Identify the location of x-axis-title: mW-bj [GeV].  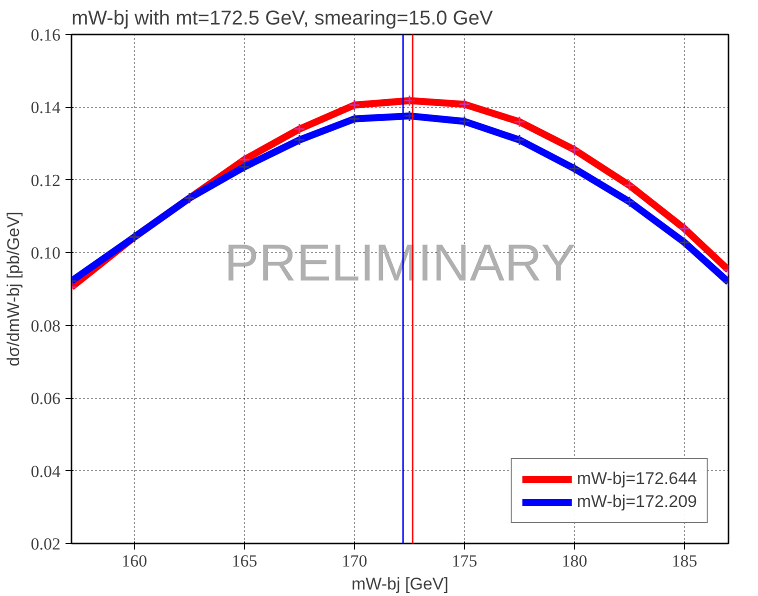
(400, 584).